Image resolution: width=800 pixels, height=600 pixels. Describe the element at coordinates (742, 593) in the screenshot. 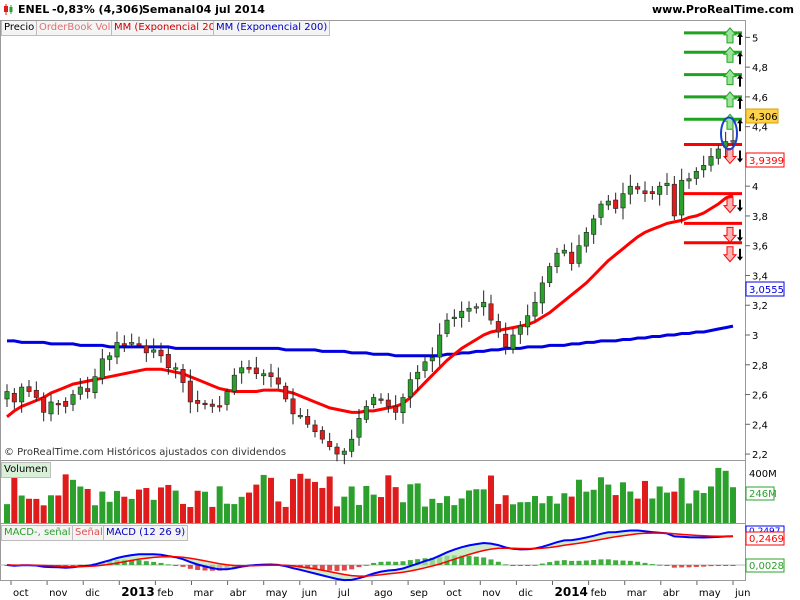

I see `x-tick-label: jun` at that location.